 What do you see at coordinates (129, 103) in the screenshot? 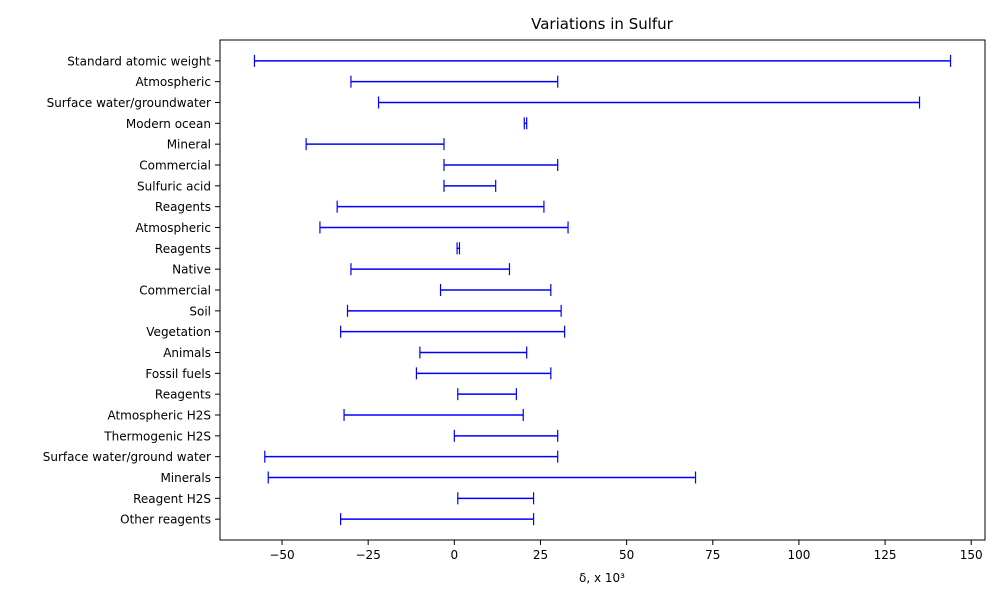
I see `y-tick-label: Surface water/groundwater` at bounding box center [129, 103].